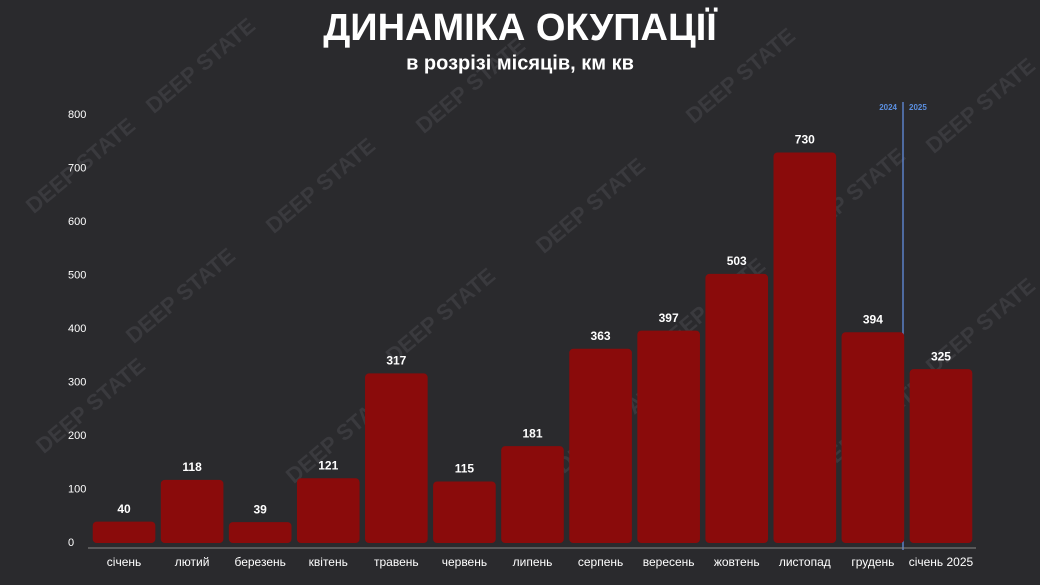 The width and height of the screenshot is (1040, 585). Describe the element at coordinates (71, 543) in the screenshot. I see `y-tick-label: 0` at that location.